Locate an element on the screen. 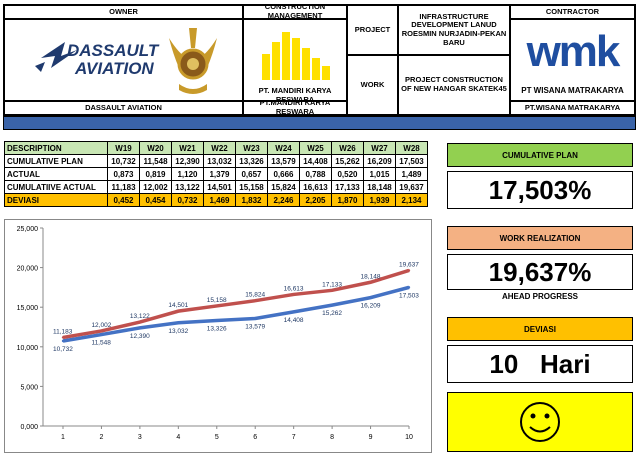 Image resolution: width=640 pixels, height=457 pixels. table-cell: 12,002 is located at coordinates (155, 187).